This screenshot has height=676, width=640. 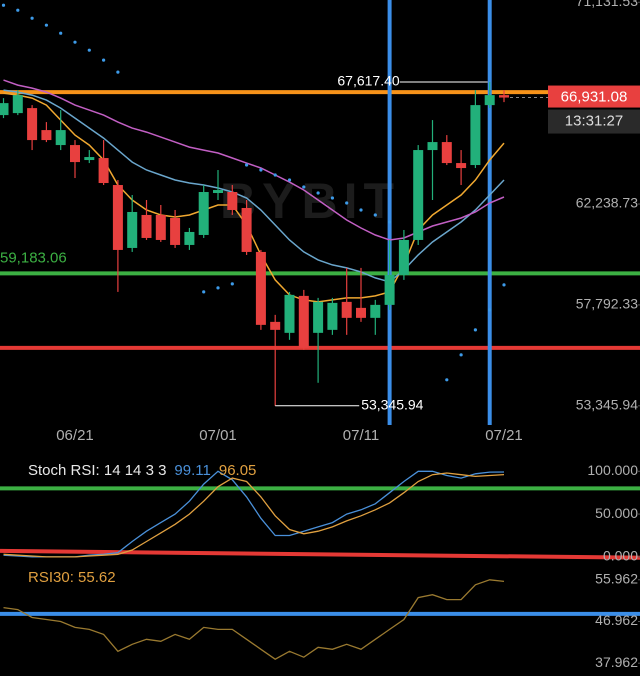 I want to click on panel-title: RSI30: 55.62, so click(x=72, y=577).